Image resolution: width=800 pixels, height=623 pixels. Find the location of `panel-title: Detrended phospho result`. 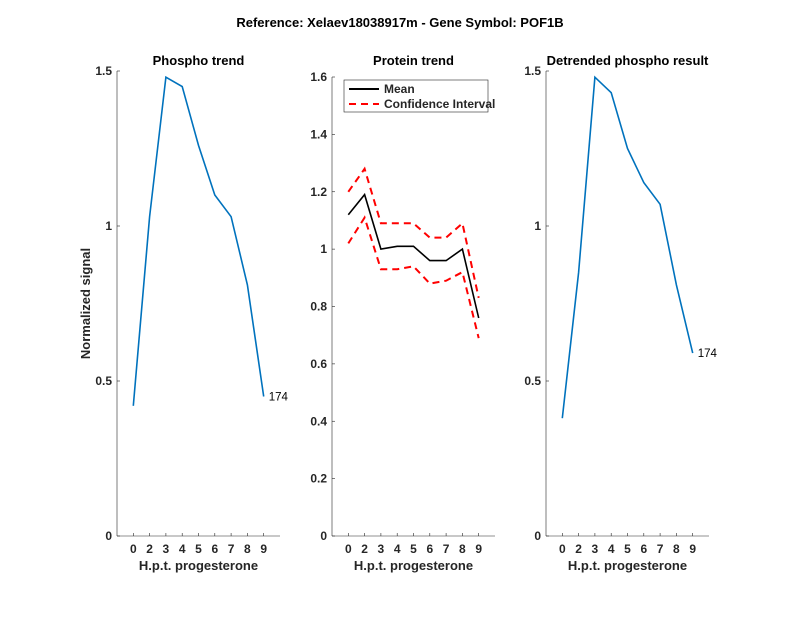

panel-title: Detrended phospho result is located at coordinates (628, 60).